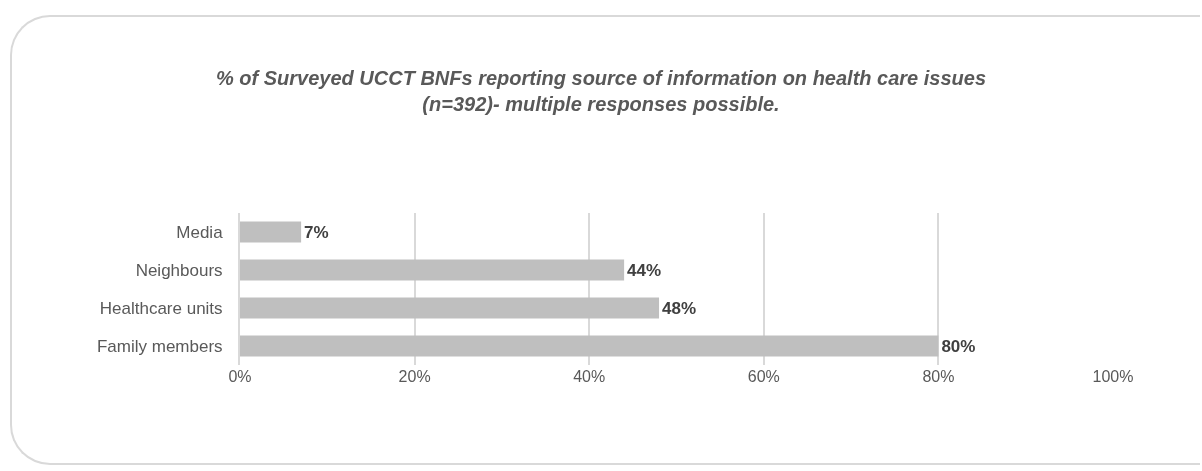 Image resolution: width=1202 pixels, height=471 pixels. I want to click on x-tick-label: 60%, so click(763, 376).